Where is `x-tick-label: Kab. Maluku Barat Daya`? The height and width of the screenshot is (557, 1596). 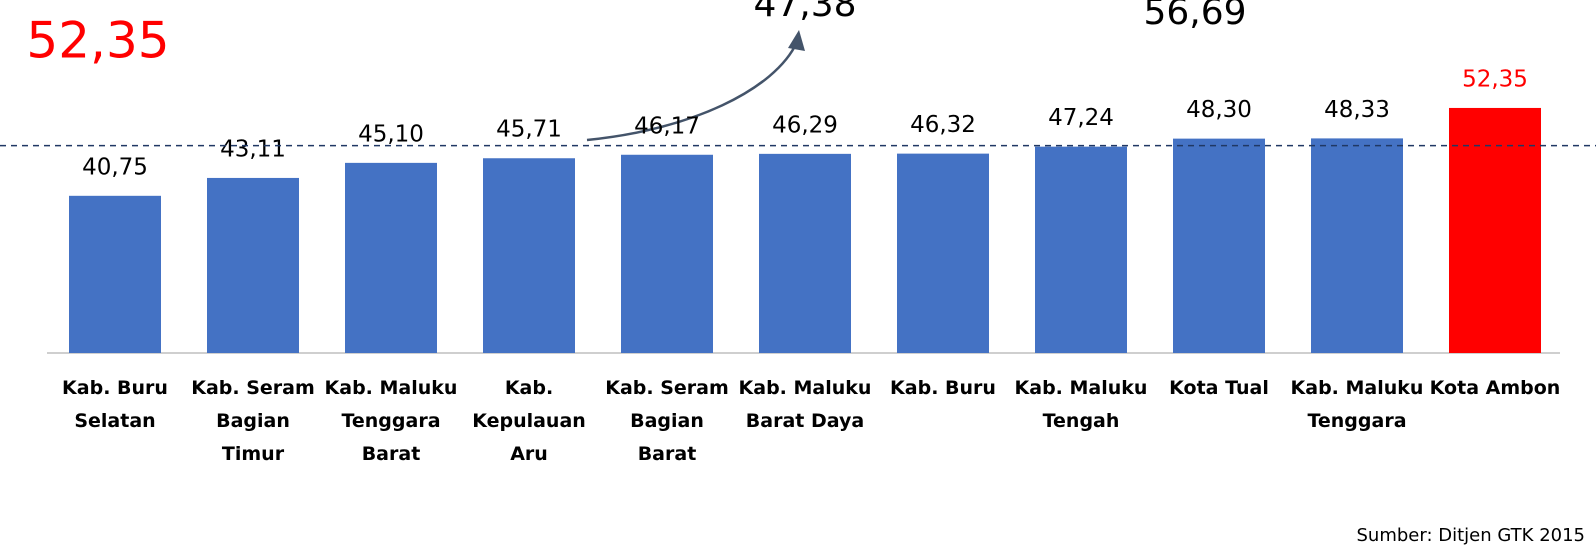
x-tick-label: Kab. Maluku Barat Daya is located at coordinates (805, 404).